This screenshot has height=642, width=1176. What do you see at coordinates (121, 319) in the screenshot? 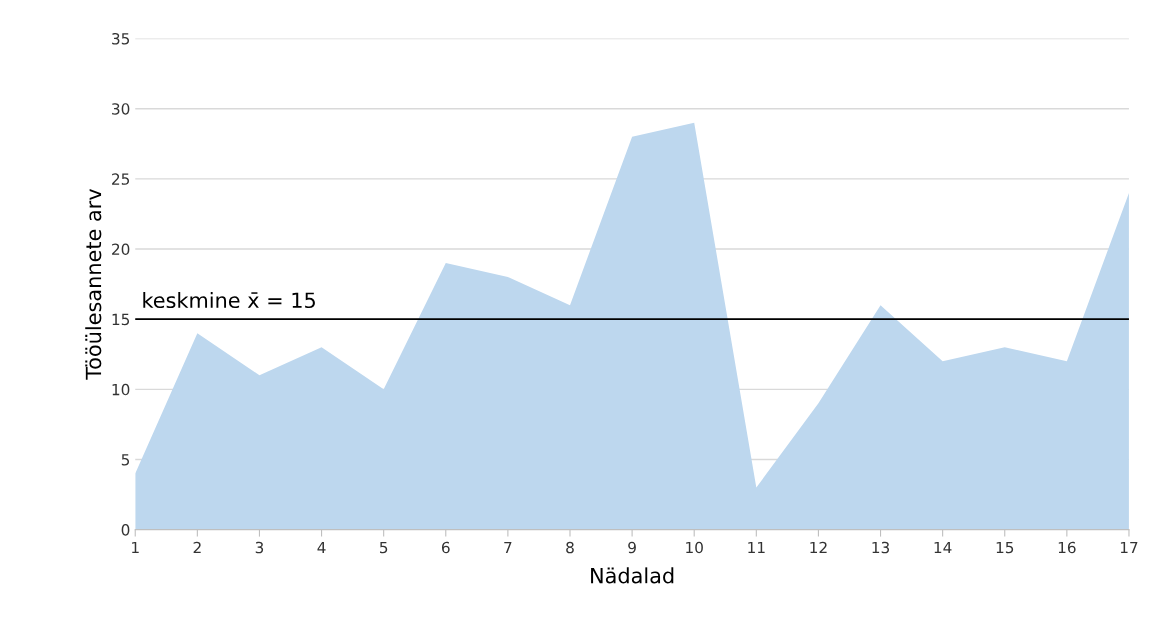
I see `y-tick-label: 15` at bounding box center [121, 319].